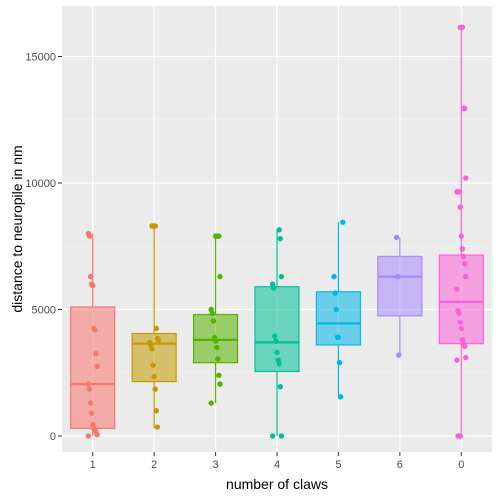 This screenshot has width=500, height=500. I want to click on x-axis-title: number of claws, so click(277, 484).